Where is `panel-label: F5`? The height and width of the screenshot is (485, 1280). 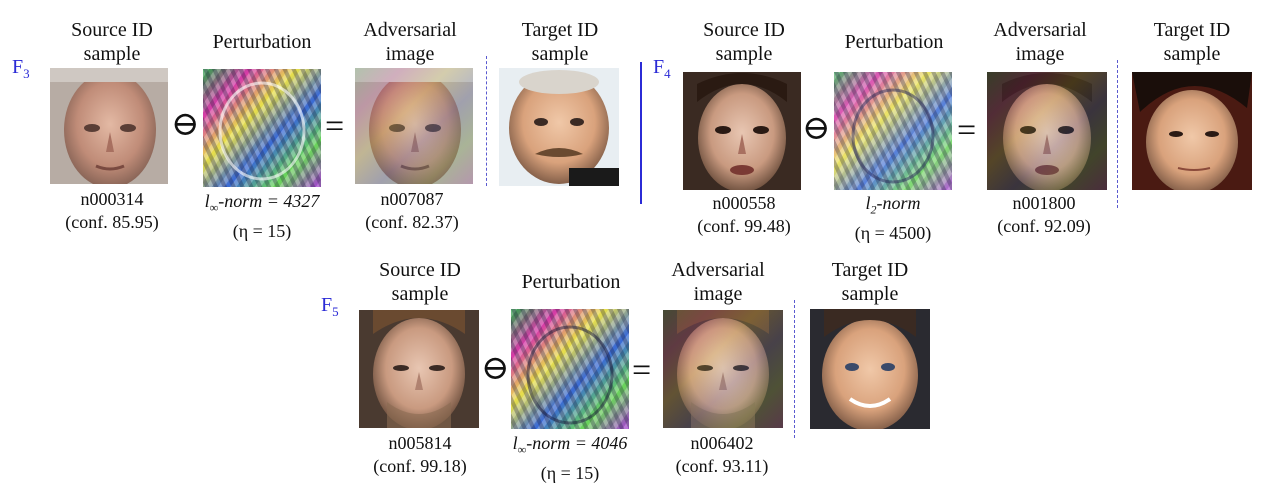
panel-label: F5 is located at coordinates (330, 306).